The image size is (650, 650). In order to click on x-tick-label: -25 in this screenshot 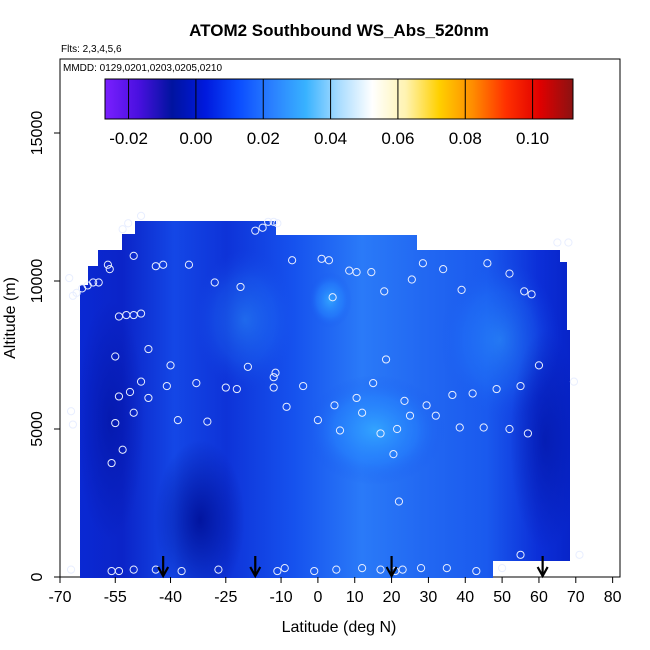, I will do `click(225, 597)`.